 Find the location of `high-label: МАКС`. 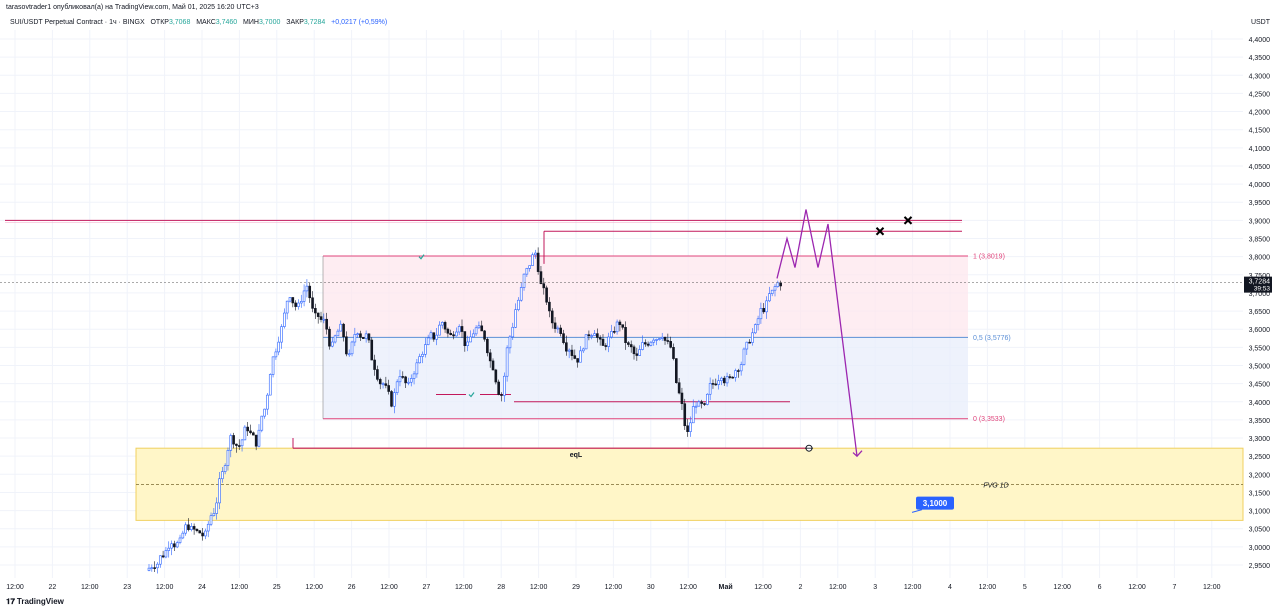

high-label: МАКС is located at coordinates (206, 22).